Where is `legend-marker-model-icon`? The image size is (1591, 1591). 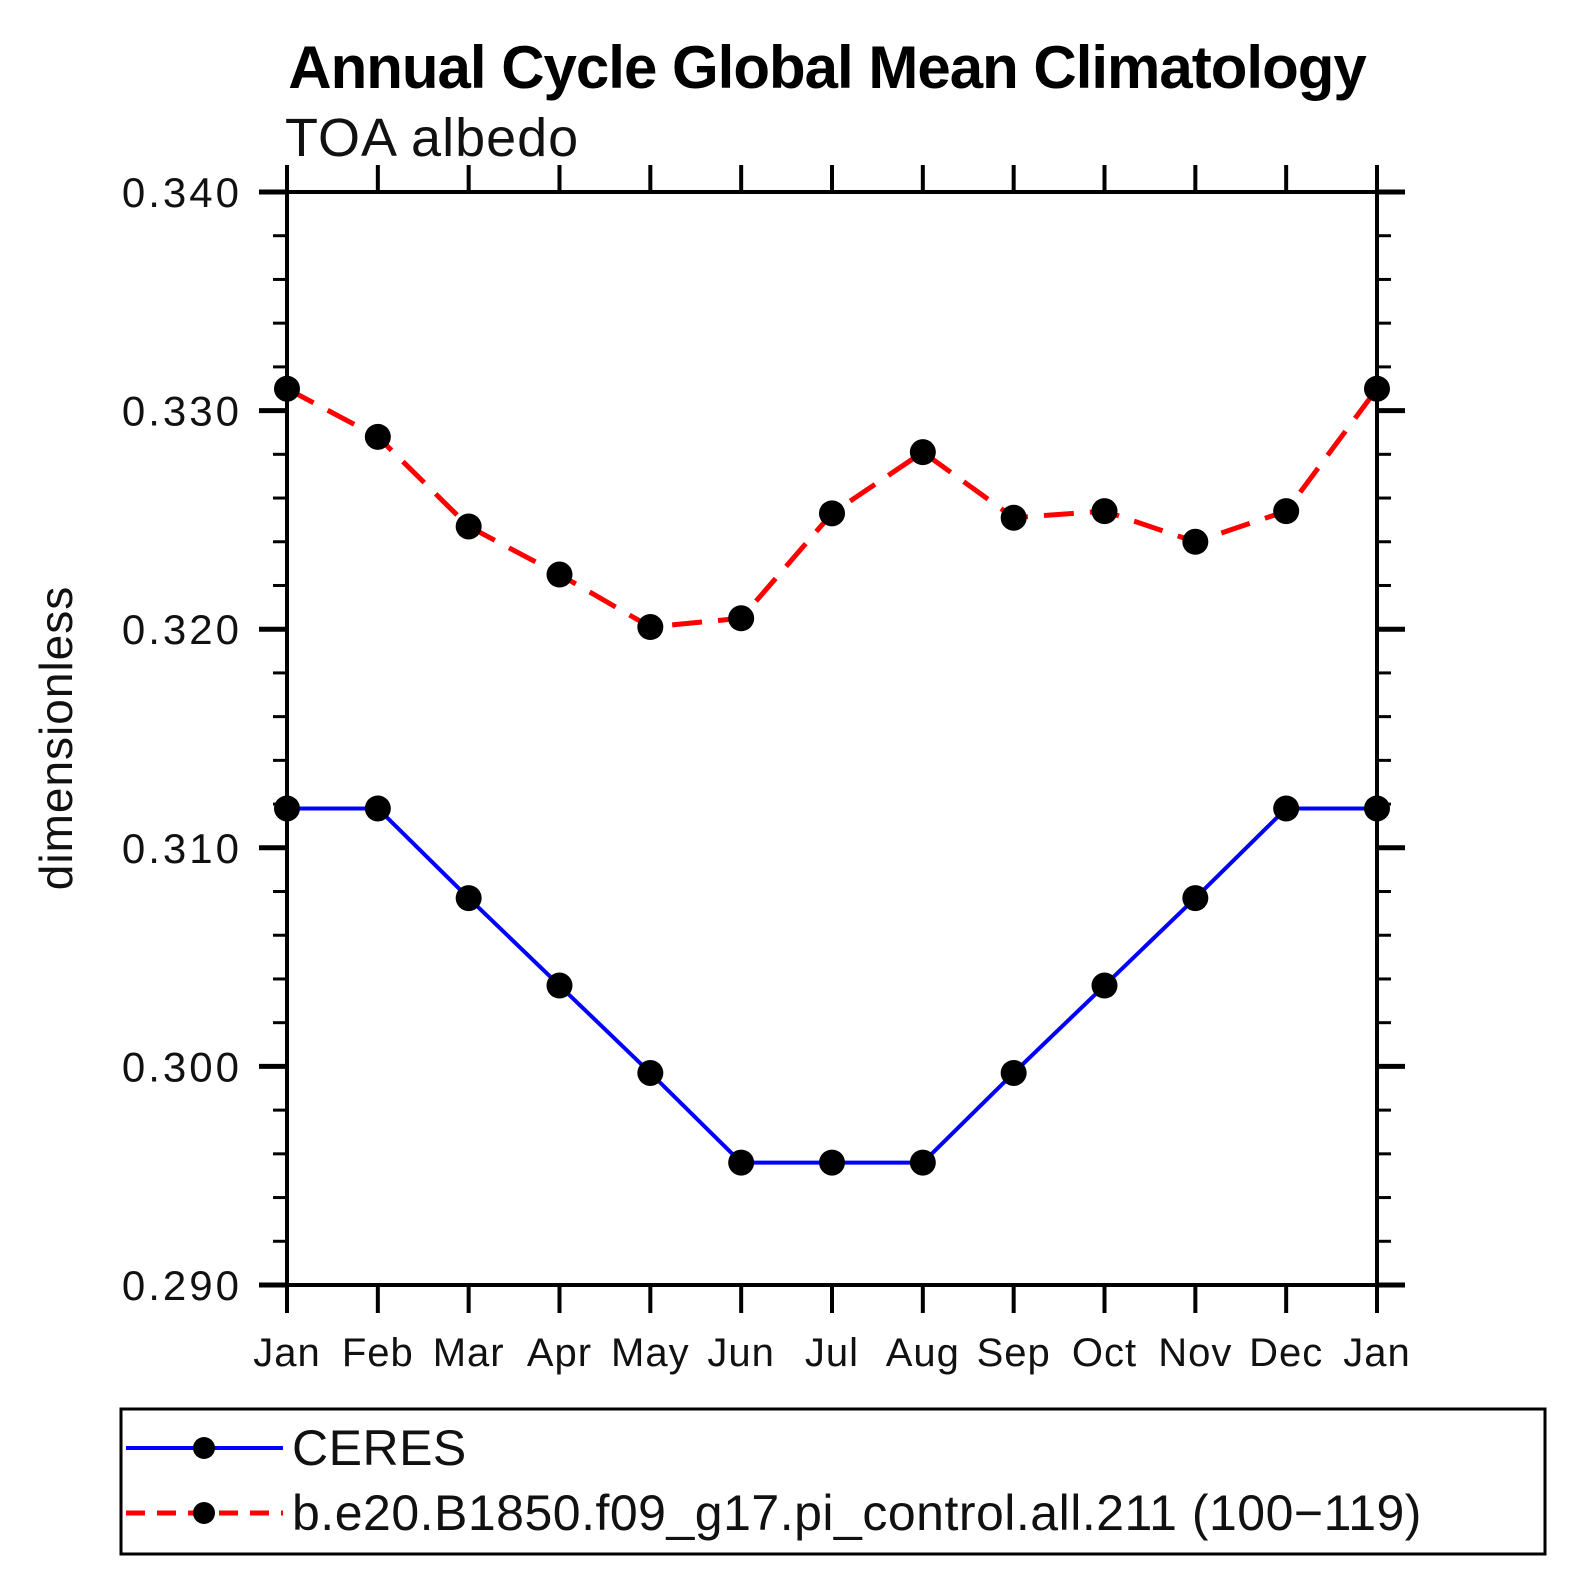 legend-marker-model-icon is located at coordinates (204, 1513).